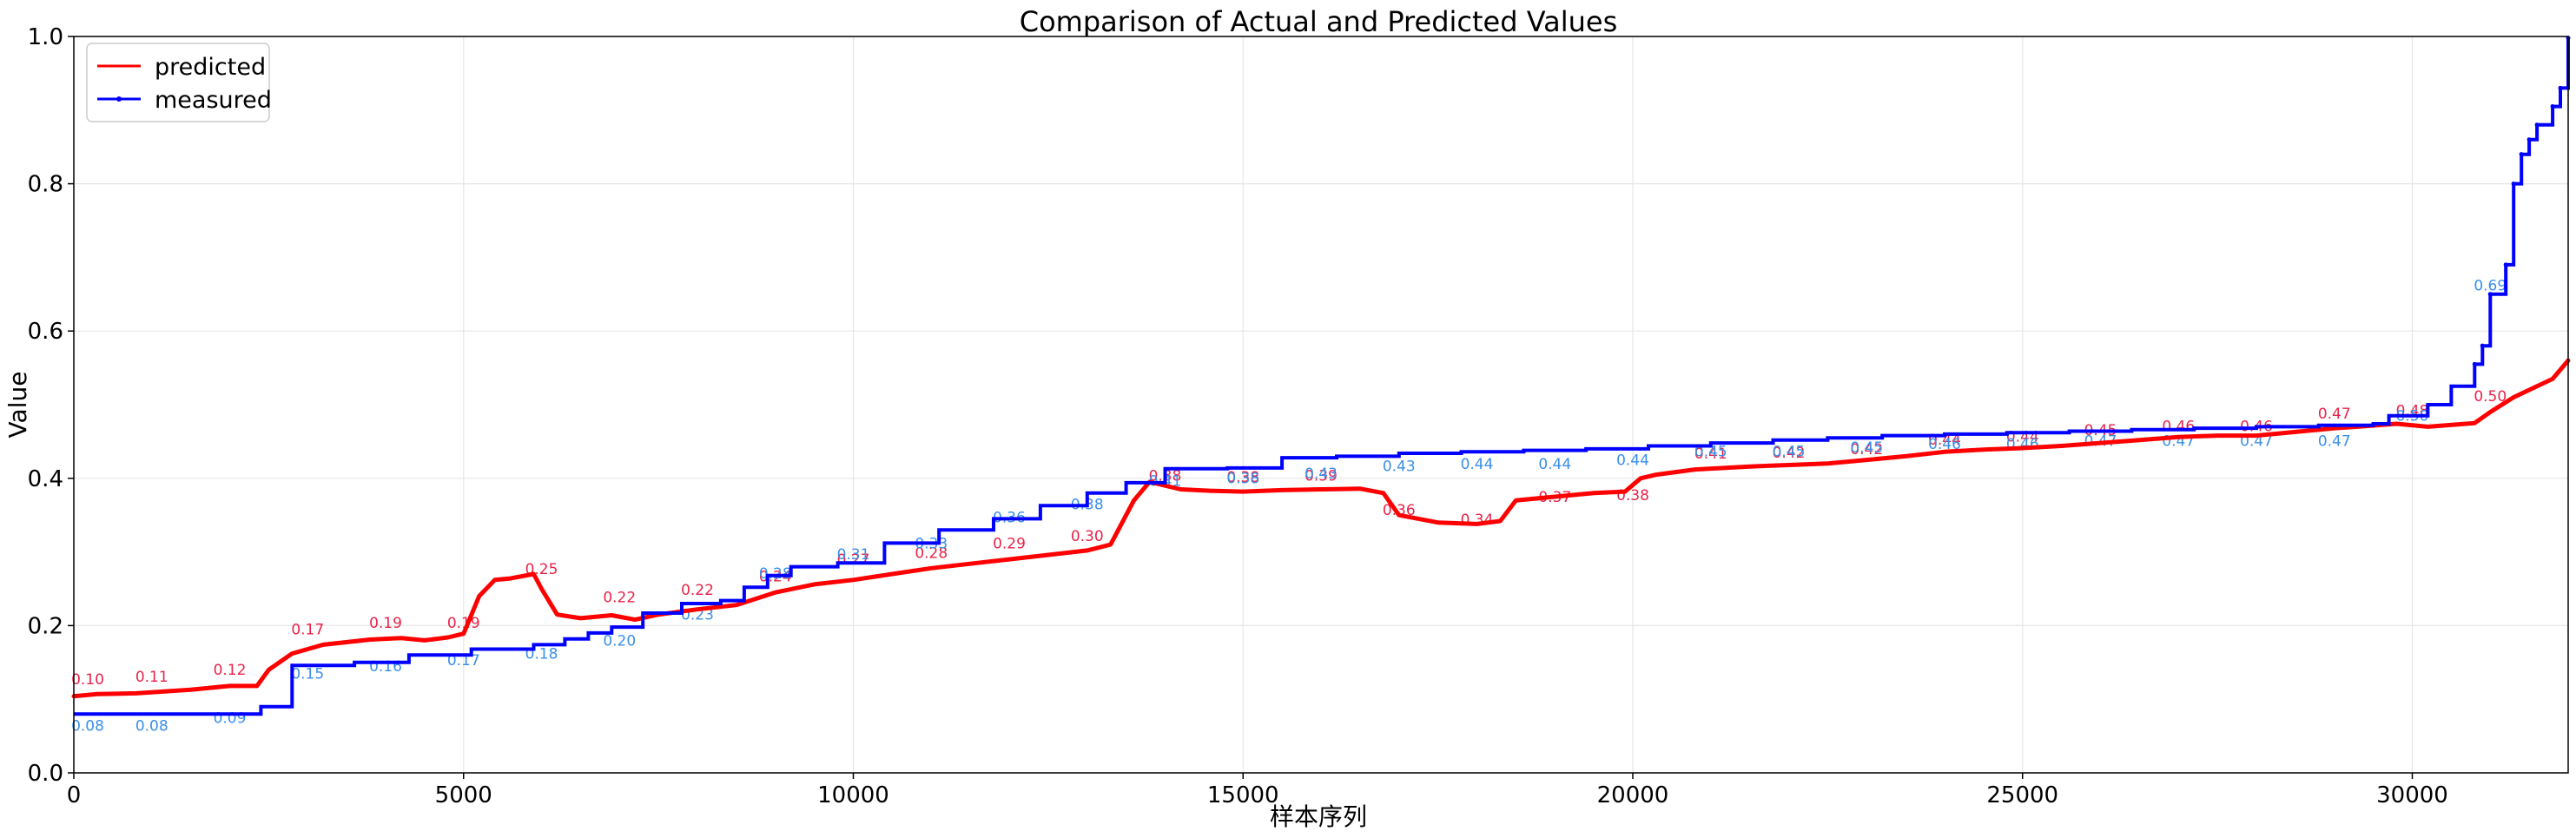  I want to click on data-label-measured: 0.20, so click(619, 641).